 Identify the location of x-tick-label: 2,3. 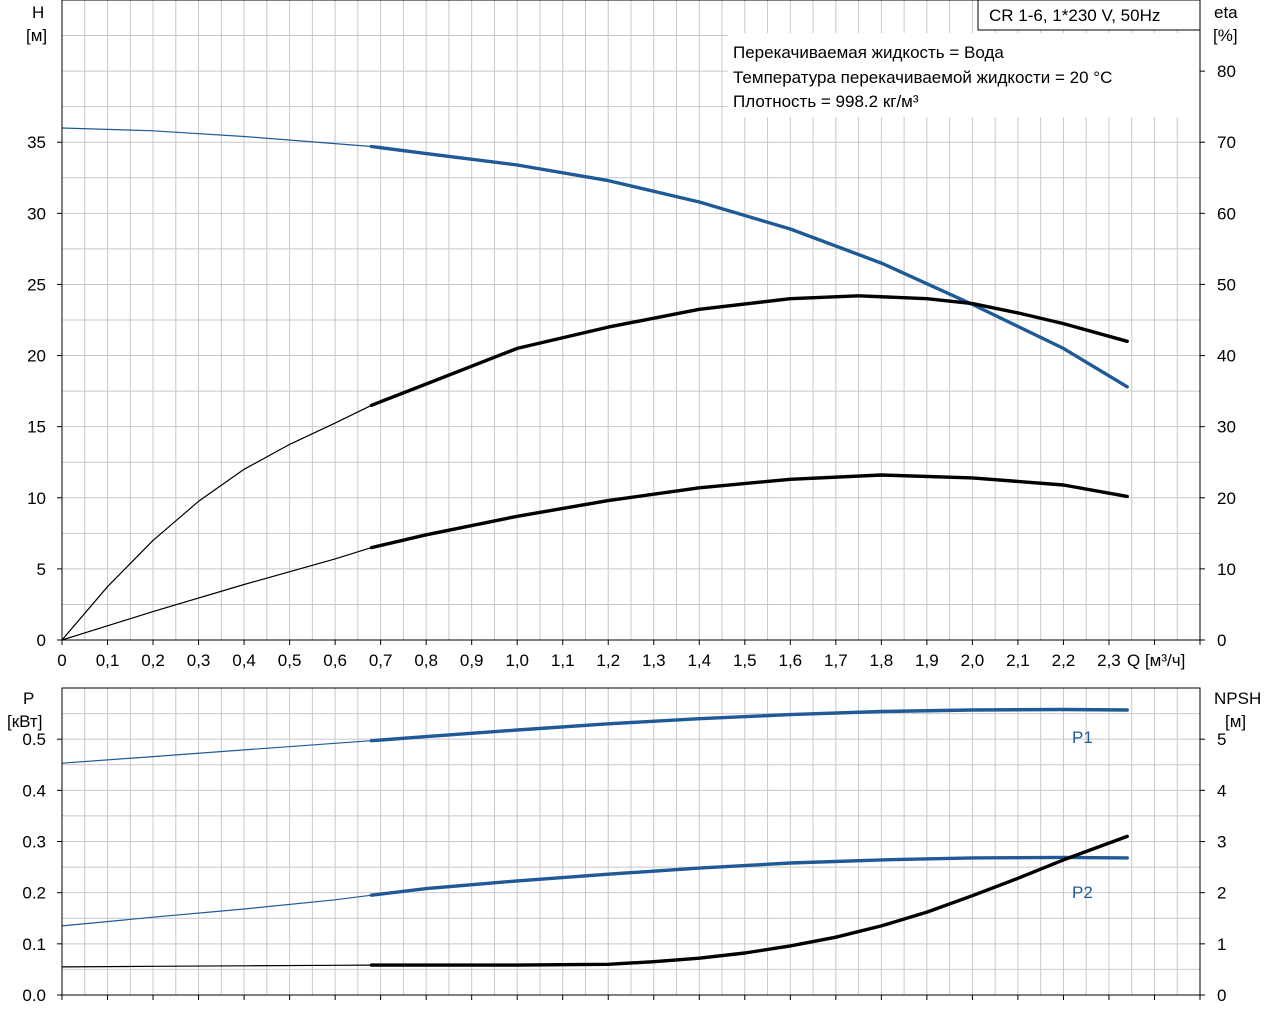
(1109, 660).